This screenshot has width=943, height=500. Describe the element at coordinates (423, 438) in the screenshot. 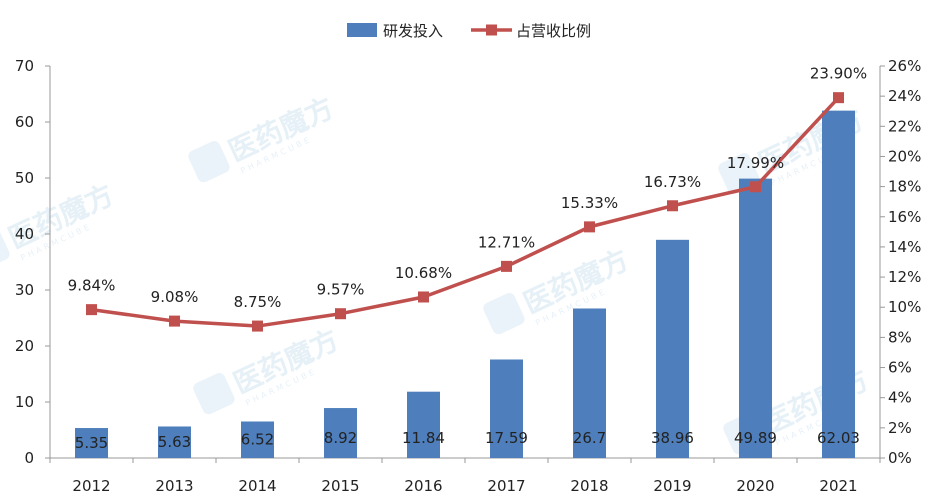

I see `bar-data-label: 11.84` at that location.